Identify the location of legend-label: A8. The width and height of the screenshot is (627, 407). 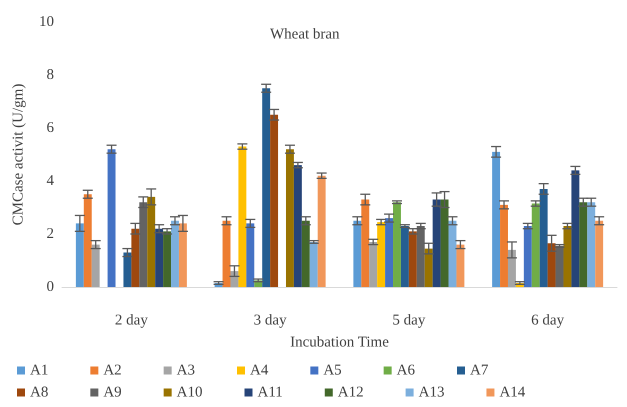
(39, 392).